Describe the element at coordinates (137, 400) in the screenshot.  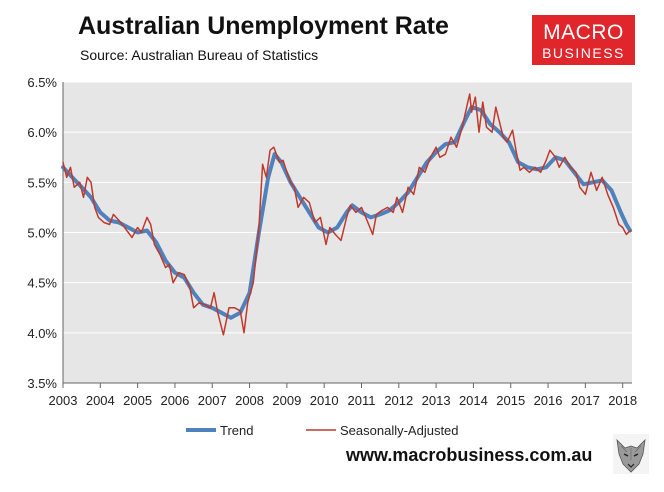
I see `x-tick-label: 2005` at that location.